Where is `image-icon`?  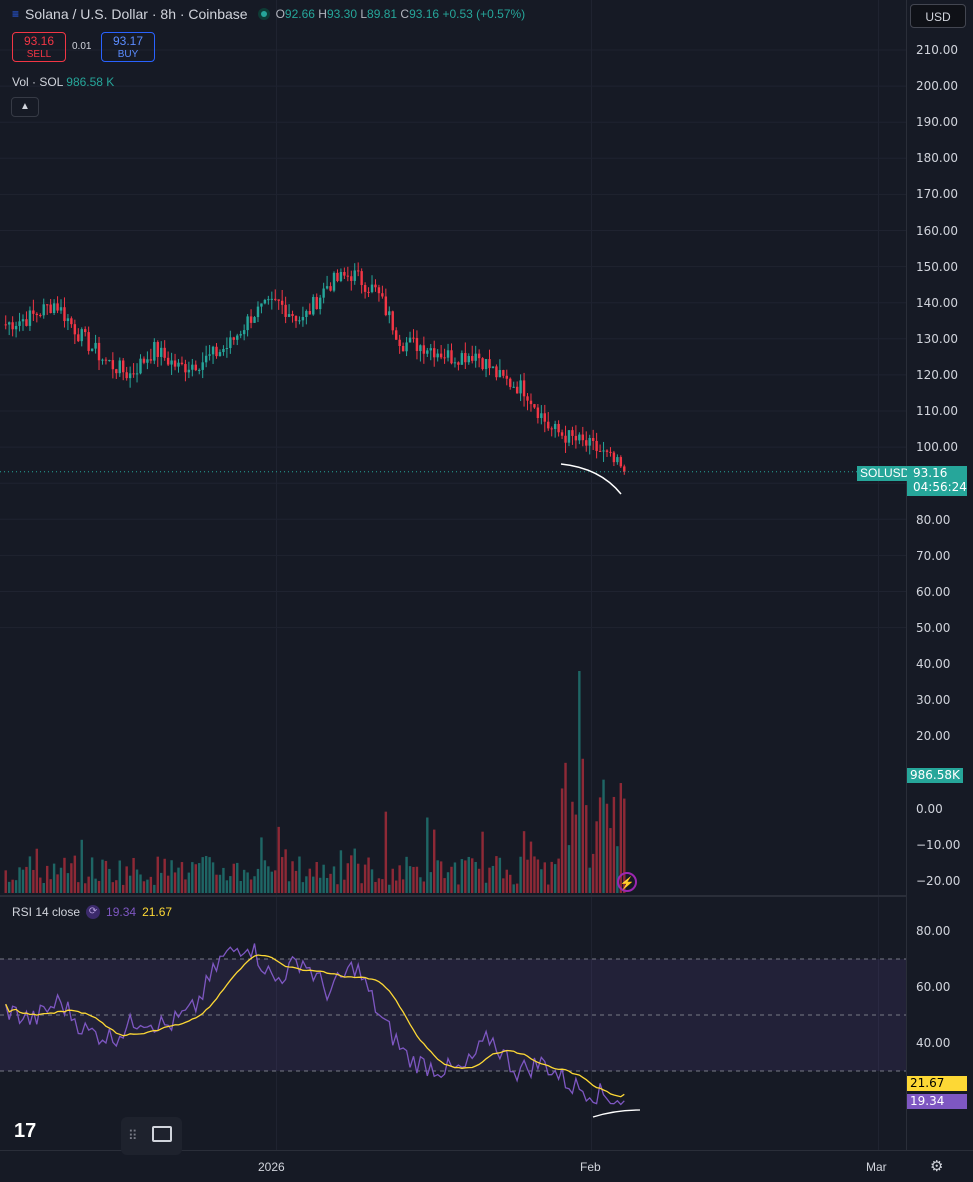
image-icon is located at coordinates (162, 1134).